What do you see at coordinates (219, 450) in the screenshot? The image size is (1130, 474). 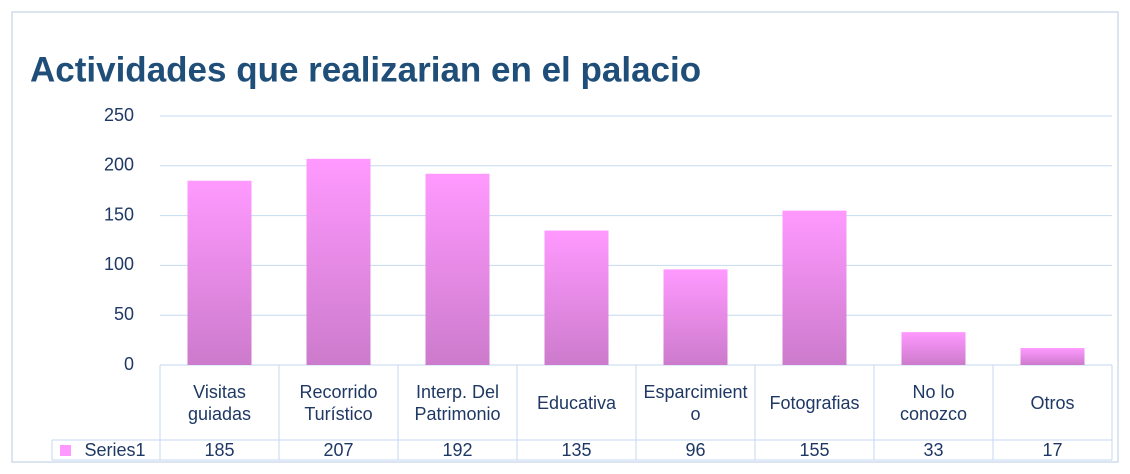 I see `table-value: 185` at bounding box center [219, 450].